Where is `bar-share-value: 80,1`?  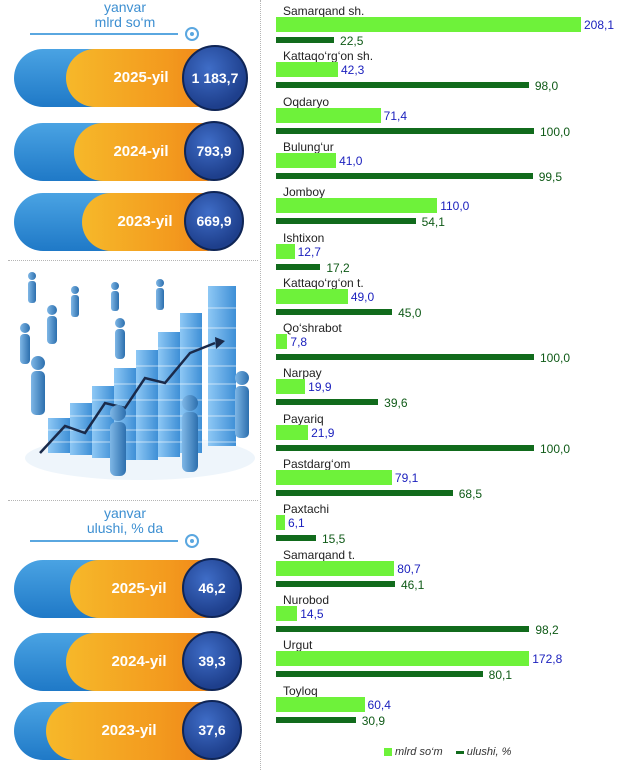 bar-share-value: 80,1 is located at coordinates (500, 675).